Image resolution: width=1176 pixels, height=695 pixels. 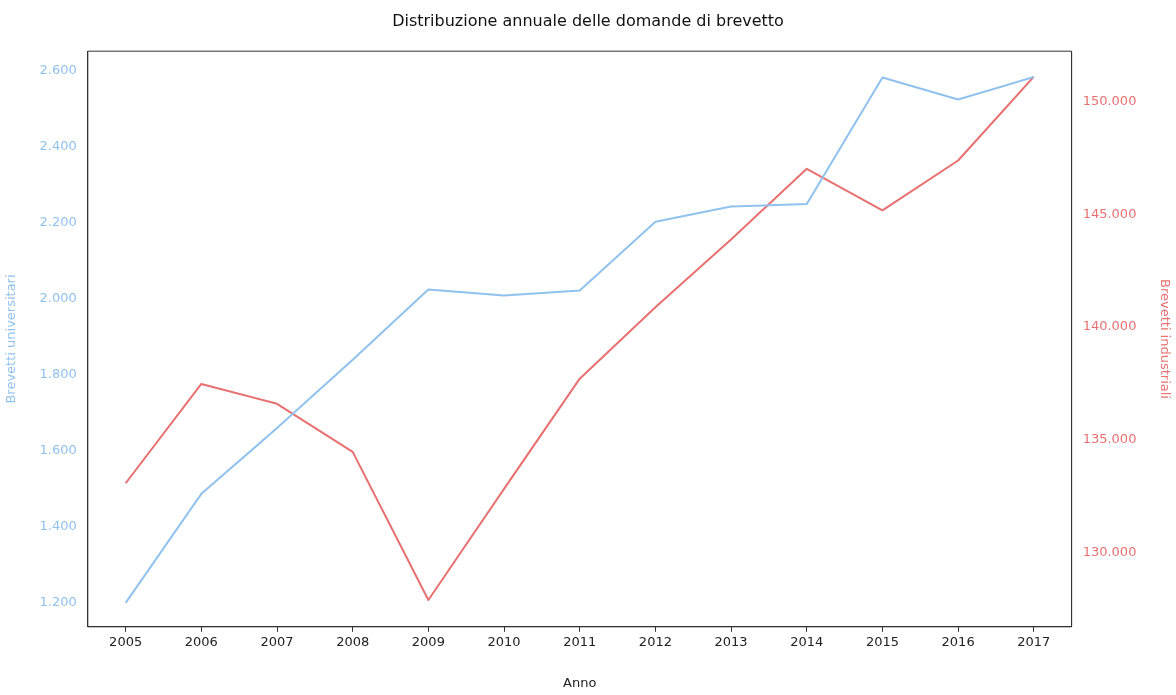 What do you see at coordinates (1109, 213) in the screenshot?
I see `y2-tick-label: 145.000` at bounding box center [1109, 213].